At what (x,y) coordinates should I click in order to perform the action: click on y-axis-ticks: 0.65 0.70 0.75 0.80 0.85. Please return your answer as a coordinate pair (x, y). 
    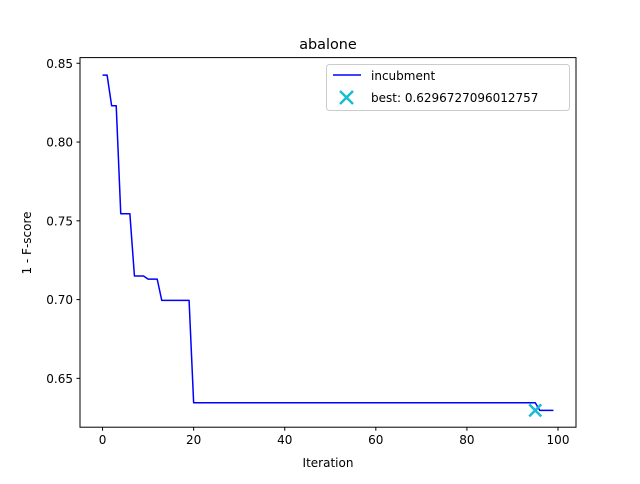
    Looking at the image, I should click on (63, 221).